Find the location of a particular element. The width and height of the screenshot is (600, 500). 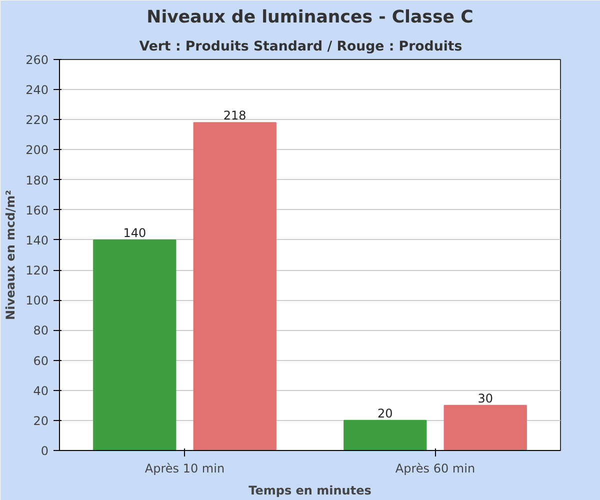

x-axis-title: Temps en minutes is located at coordinates (310, 491).